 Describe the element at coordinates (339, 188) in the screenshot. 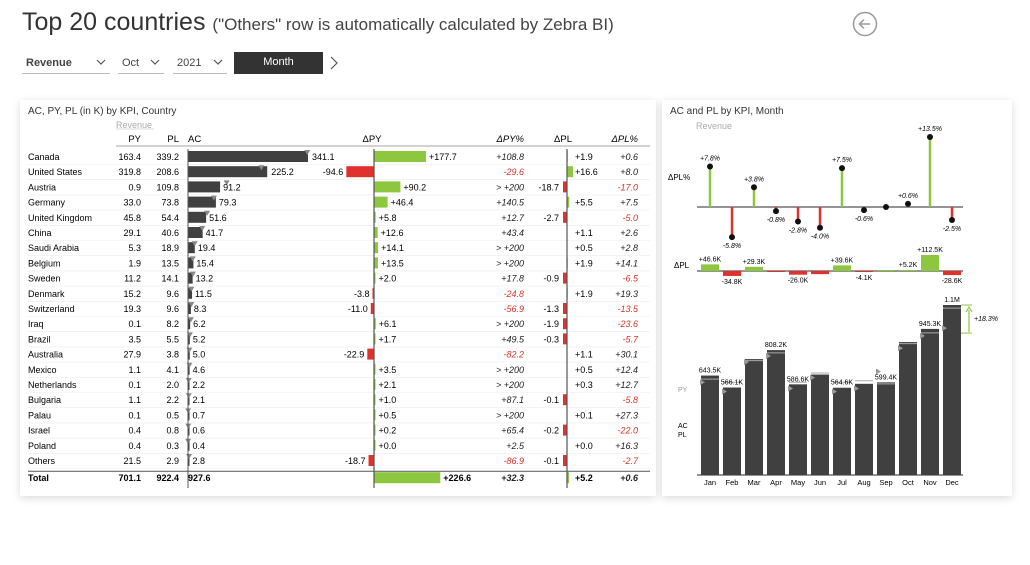

I see `table-row: Austria 0.9 109.8 91.2 +90.2 > +200 -18.7 -17.0` at that location.